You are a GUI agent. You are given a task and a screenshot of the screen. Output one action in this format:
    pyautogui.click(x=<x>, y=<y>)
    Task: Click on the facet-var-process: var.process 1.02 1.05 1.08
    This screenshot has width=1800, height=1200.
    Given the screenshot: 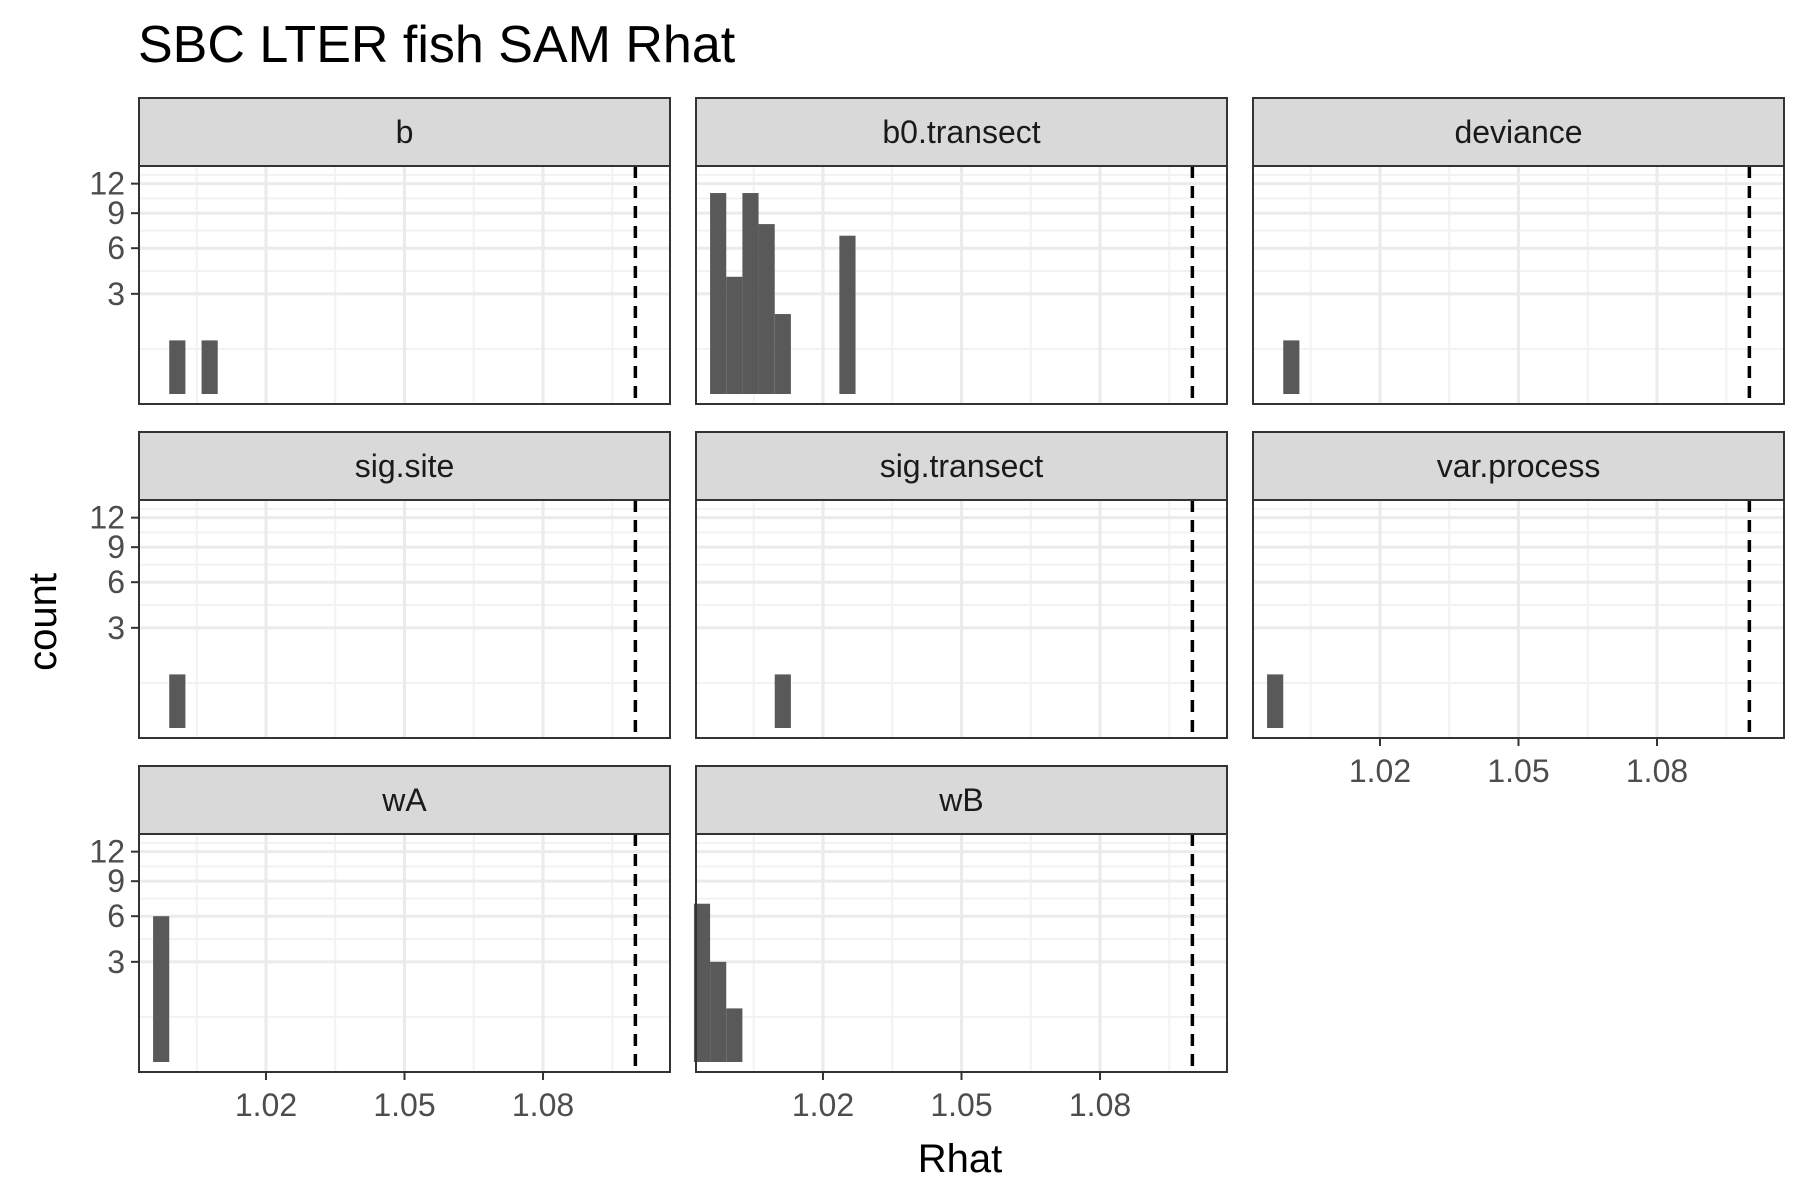 What is the action you would take?
    pyautogui.click(x=1518, y=610)
    